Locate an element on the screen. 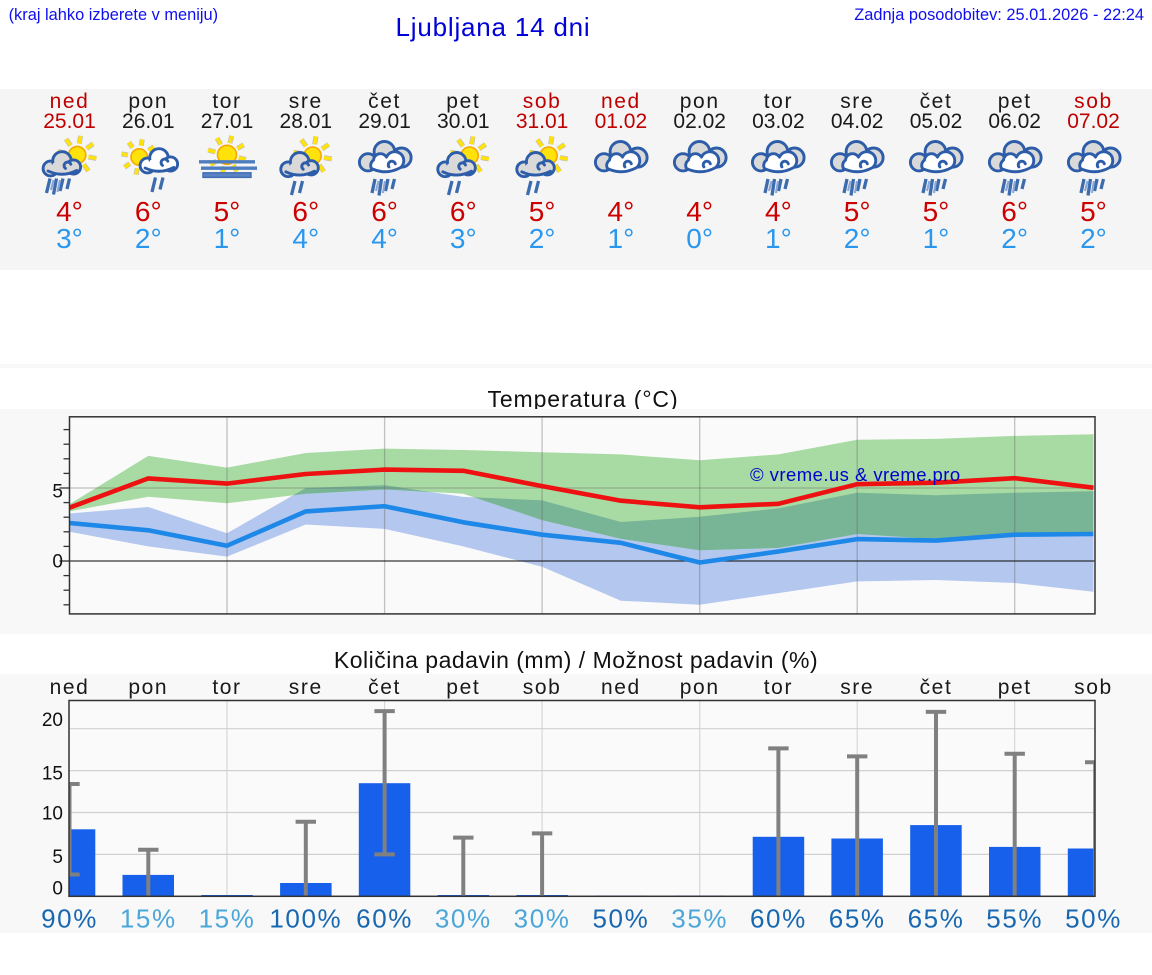  svg-text: 15 is located at coordinates (52, 773).